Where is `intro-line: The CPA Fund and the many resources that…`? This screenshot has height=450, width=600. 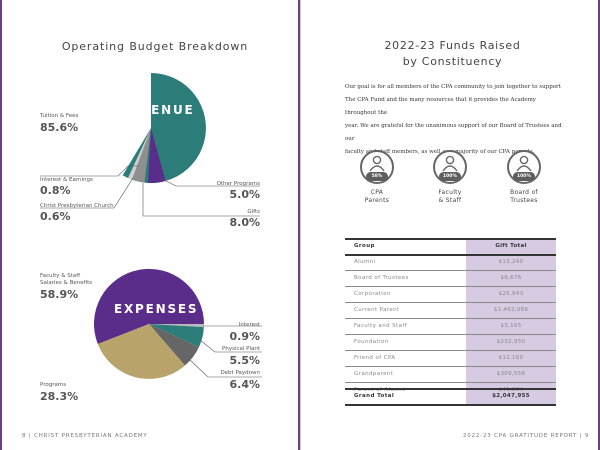
intro-line: The CPA Fund and the many resources that… is located at coordinates (440, 106).